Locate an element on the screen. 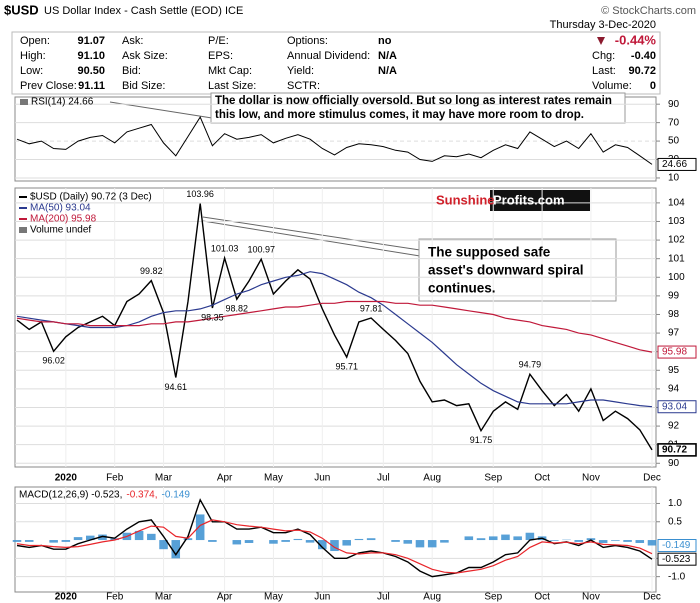 Image resolution: width=700 pixels, height=603 pixels. value-box-label: 90.72 is located at coordinates (674, 450).